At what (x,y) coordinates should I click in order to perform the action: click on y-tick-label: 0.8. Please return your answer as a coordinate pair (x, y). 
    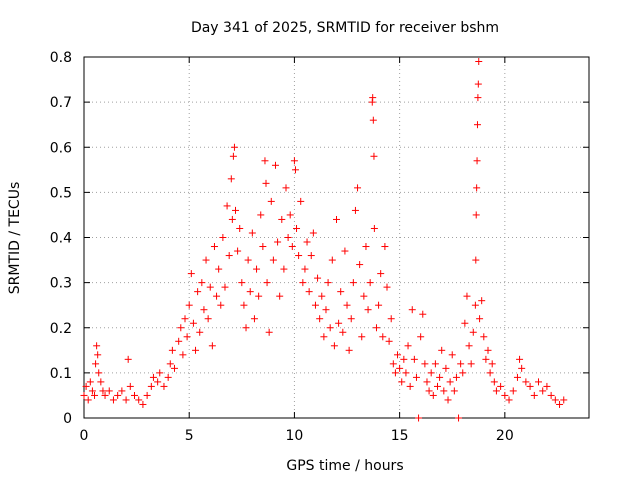
    Looking at the image, I should click on (61, 58).